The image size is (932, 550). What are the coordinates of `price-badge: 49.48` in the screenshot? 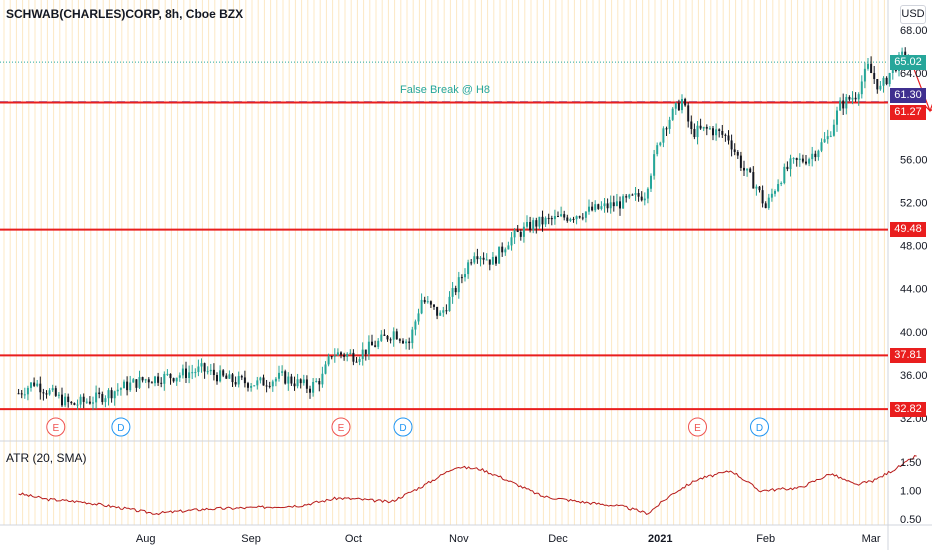 It's located at (908, 230).